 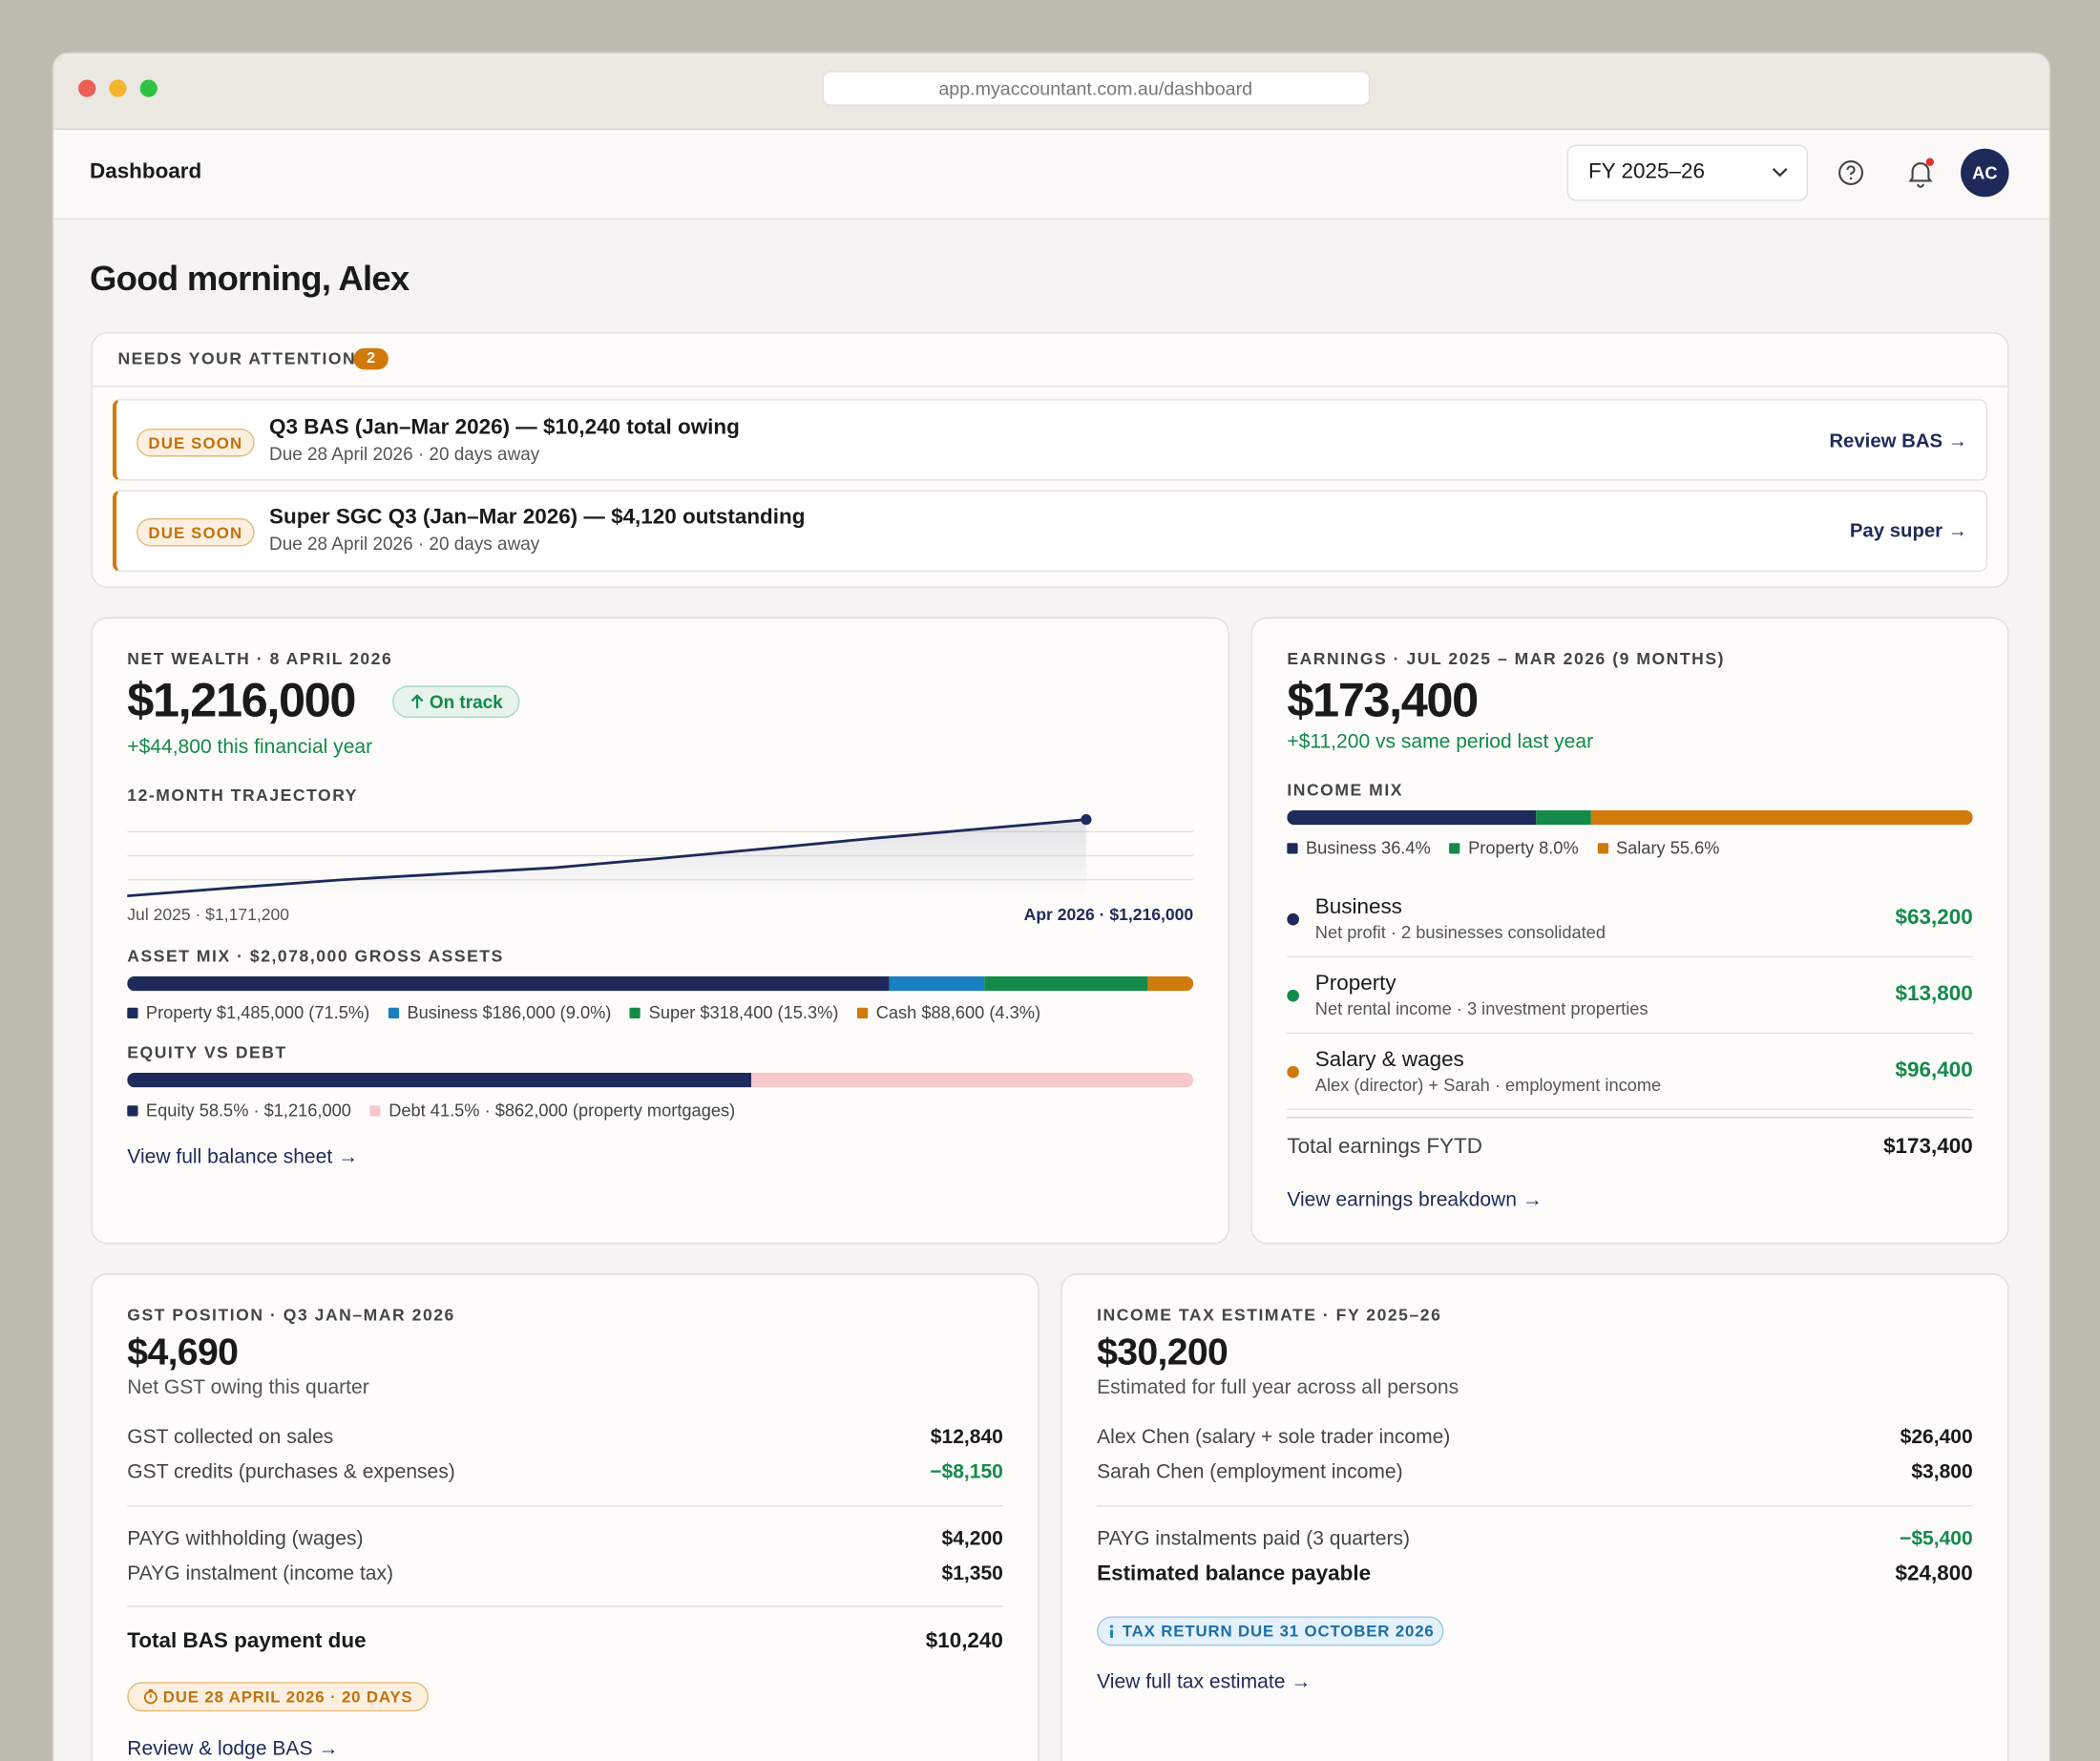 I want to click on total-label: Total BAS payment due, so click(x=247, y=1641).